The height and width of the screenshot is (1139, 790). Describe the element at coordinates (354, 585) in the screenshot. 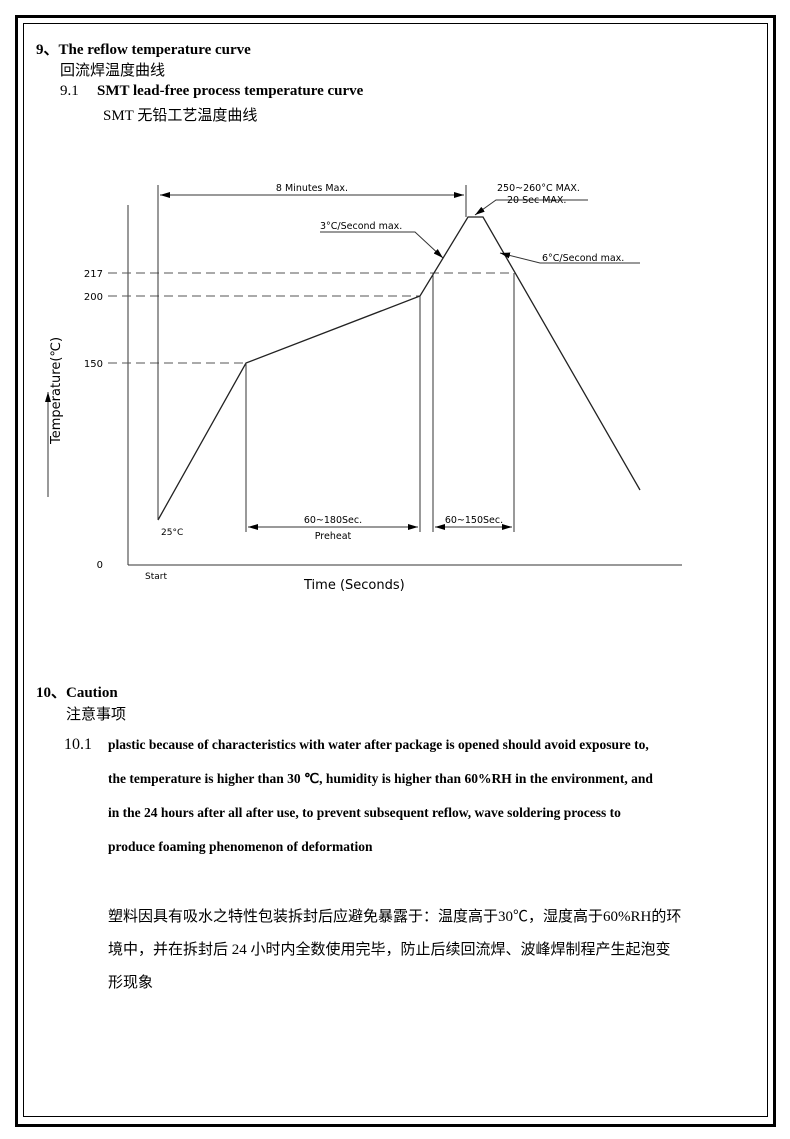

I see `x-axis-label: Time (Seconds)` at that location.